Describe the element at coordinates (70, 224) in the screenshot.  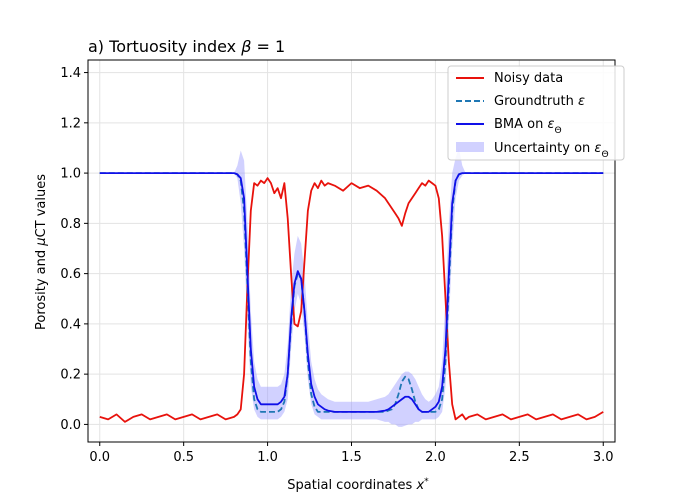
I see `y-tick-label: 0.8` at that location.